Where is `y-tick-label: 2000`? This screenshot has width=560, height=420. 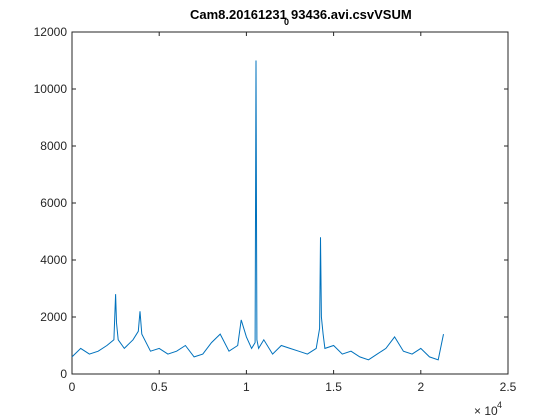
y-tick-label: 2000 is located at coordinates (53, 317).